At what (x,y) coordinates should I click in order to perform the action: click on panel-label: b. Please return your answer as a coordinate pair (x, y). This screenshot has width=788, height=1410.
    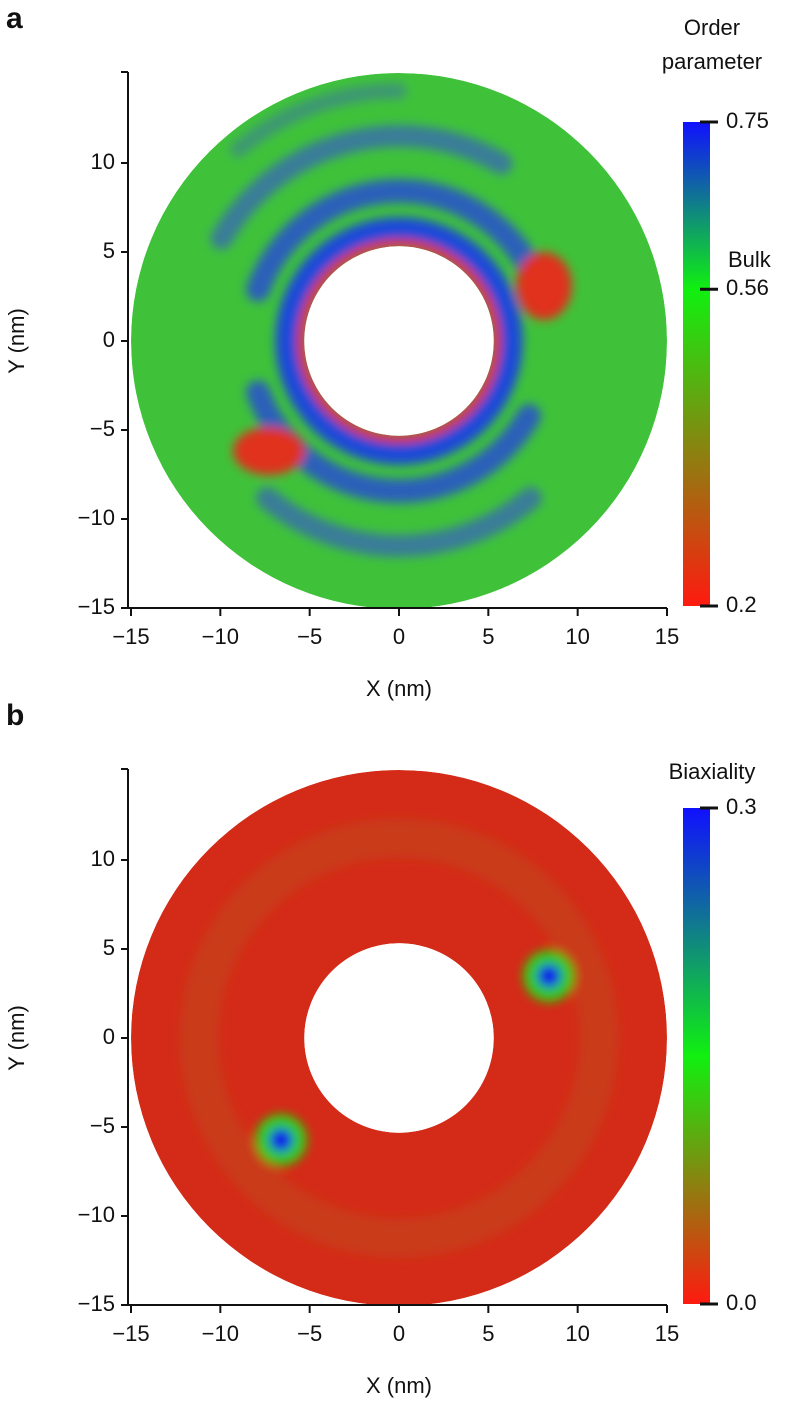
    Looking at the image, I should click on (15, 715).